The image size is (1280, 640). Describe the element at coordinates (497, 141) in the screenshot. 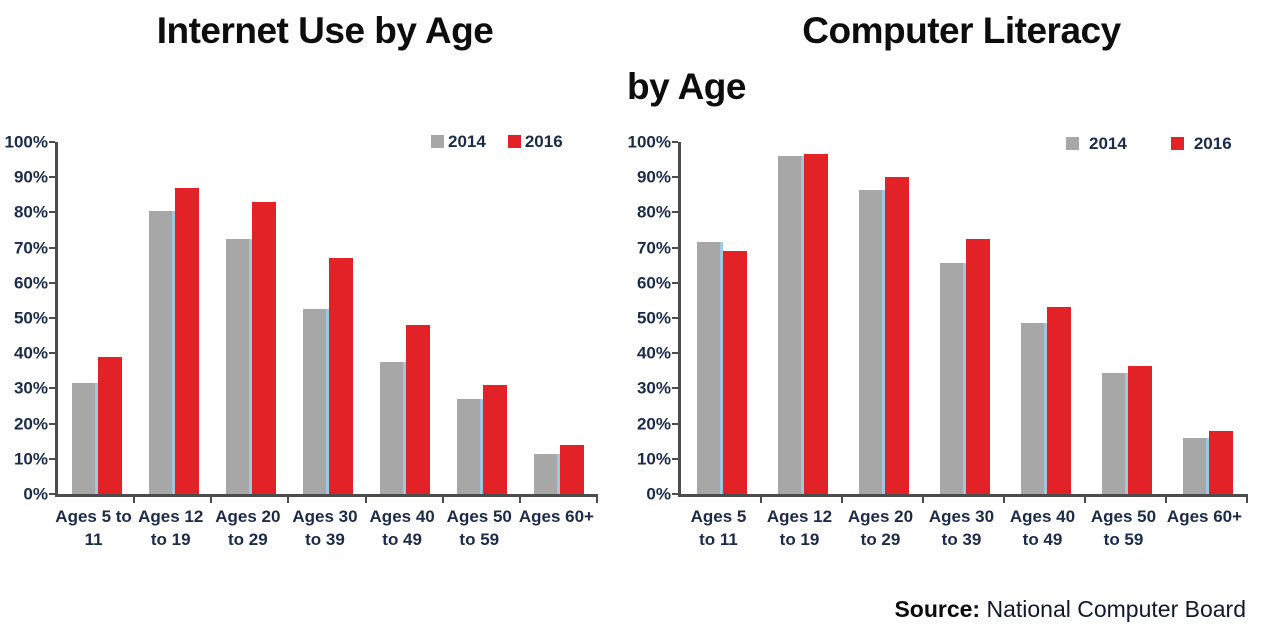

I see `legend: 2014 2016` at that location.